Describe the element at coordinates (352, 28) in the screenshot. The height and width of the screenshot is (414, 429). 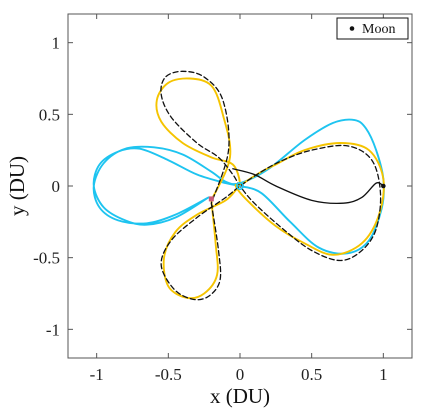
I see `legend-moon-marker` at that location.